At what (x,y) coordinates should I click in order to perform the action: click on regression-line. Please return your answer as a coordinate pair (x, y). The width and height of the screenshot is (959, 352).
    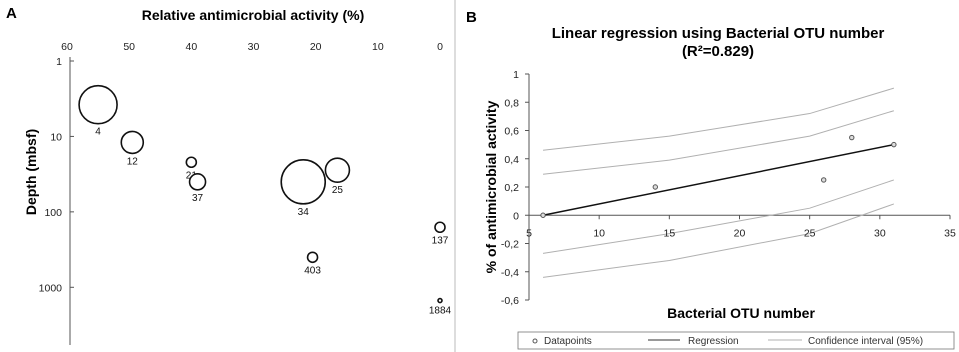
    Looking at the image, I should click on (718, 179).